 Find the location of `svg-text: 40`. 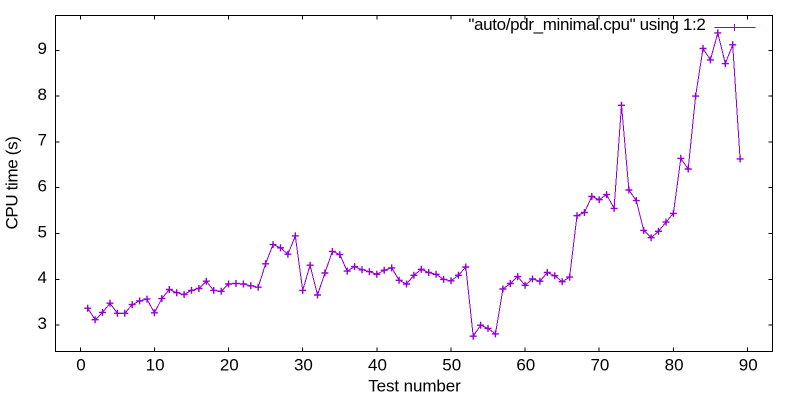

svg-text: 40 is located at coordinates (377, 365).